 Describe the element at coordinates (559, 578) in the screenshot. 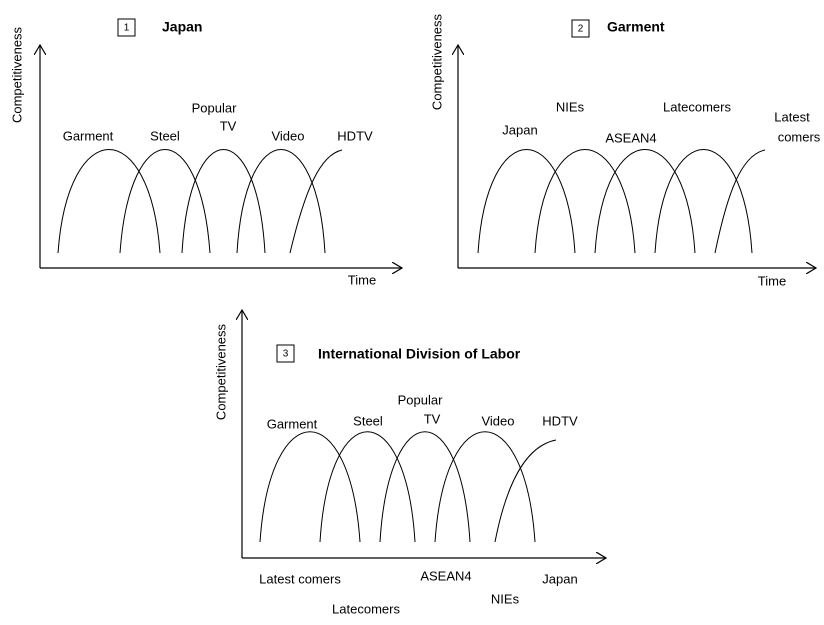

I see `axis-label: Japan` at that location.